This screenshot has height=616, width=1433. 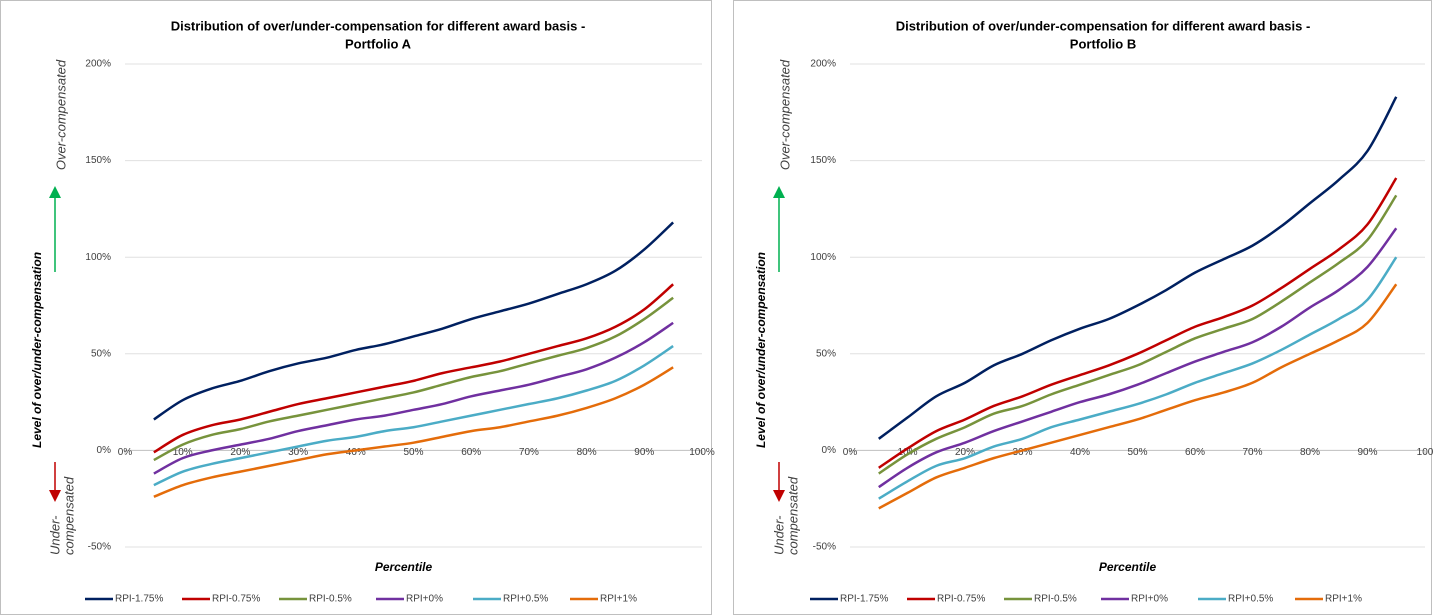 I want to click on chart-title: Portfolio A, so click(x=378, y=43).